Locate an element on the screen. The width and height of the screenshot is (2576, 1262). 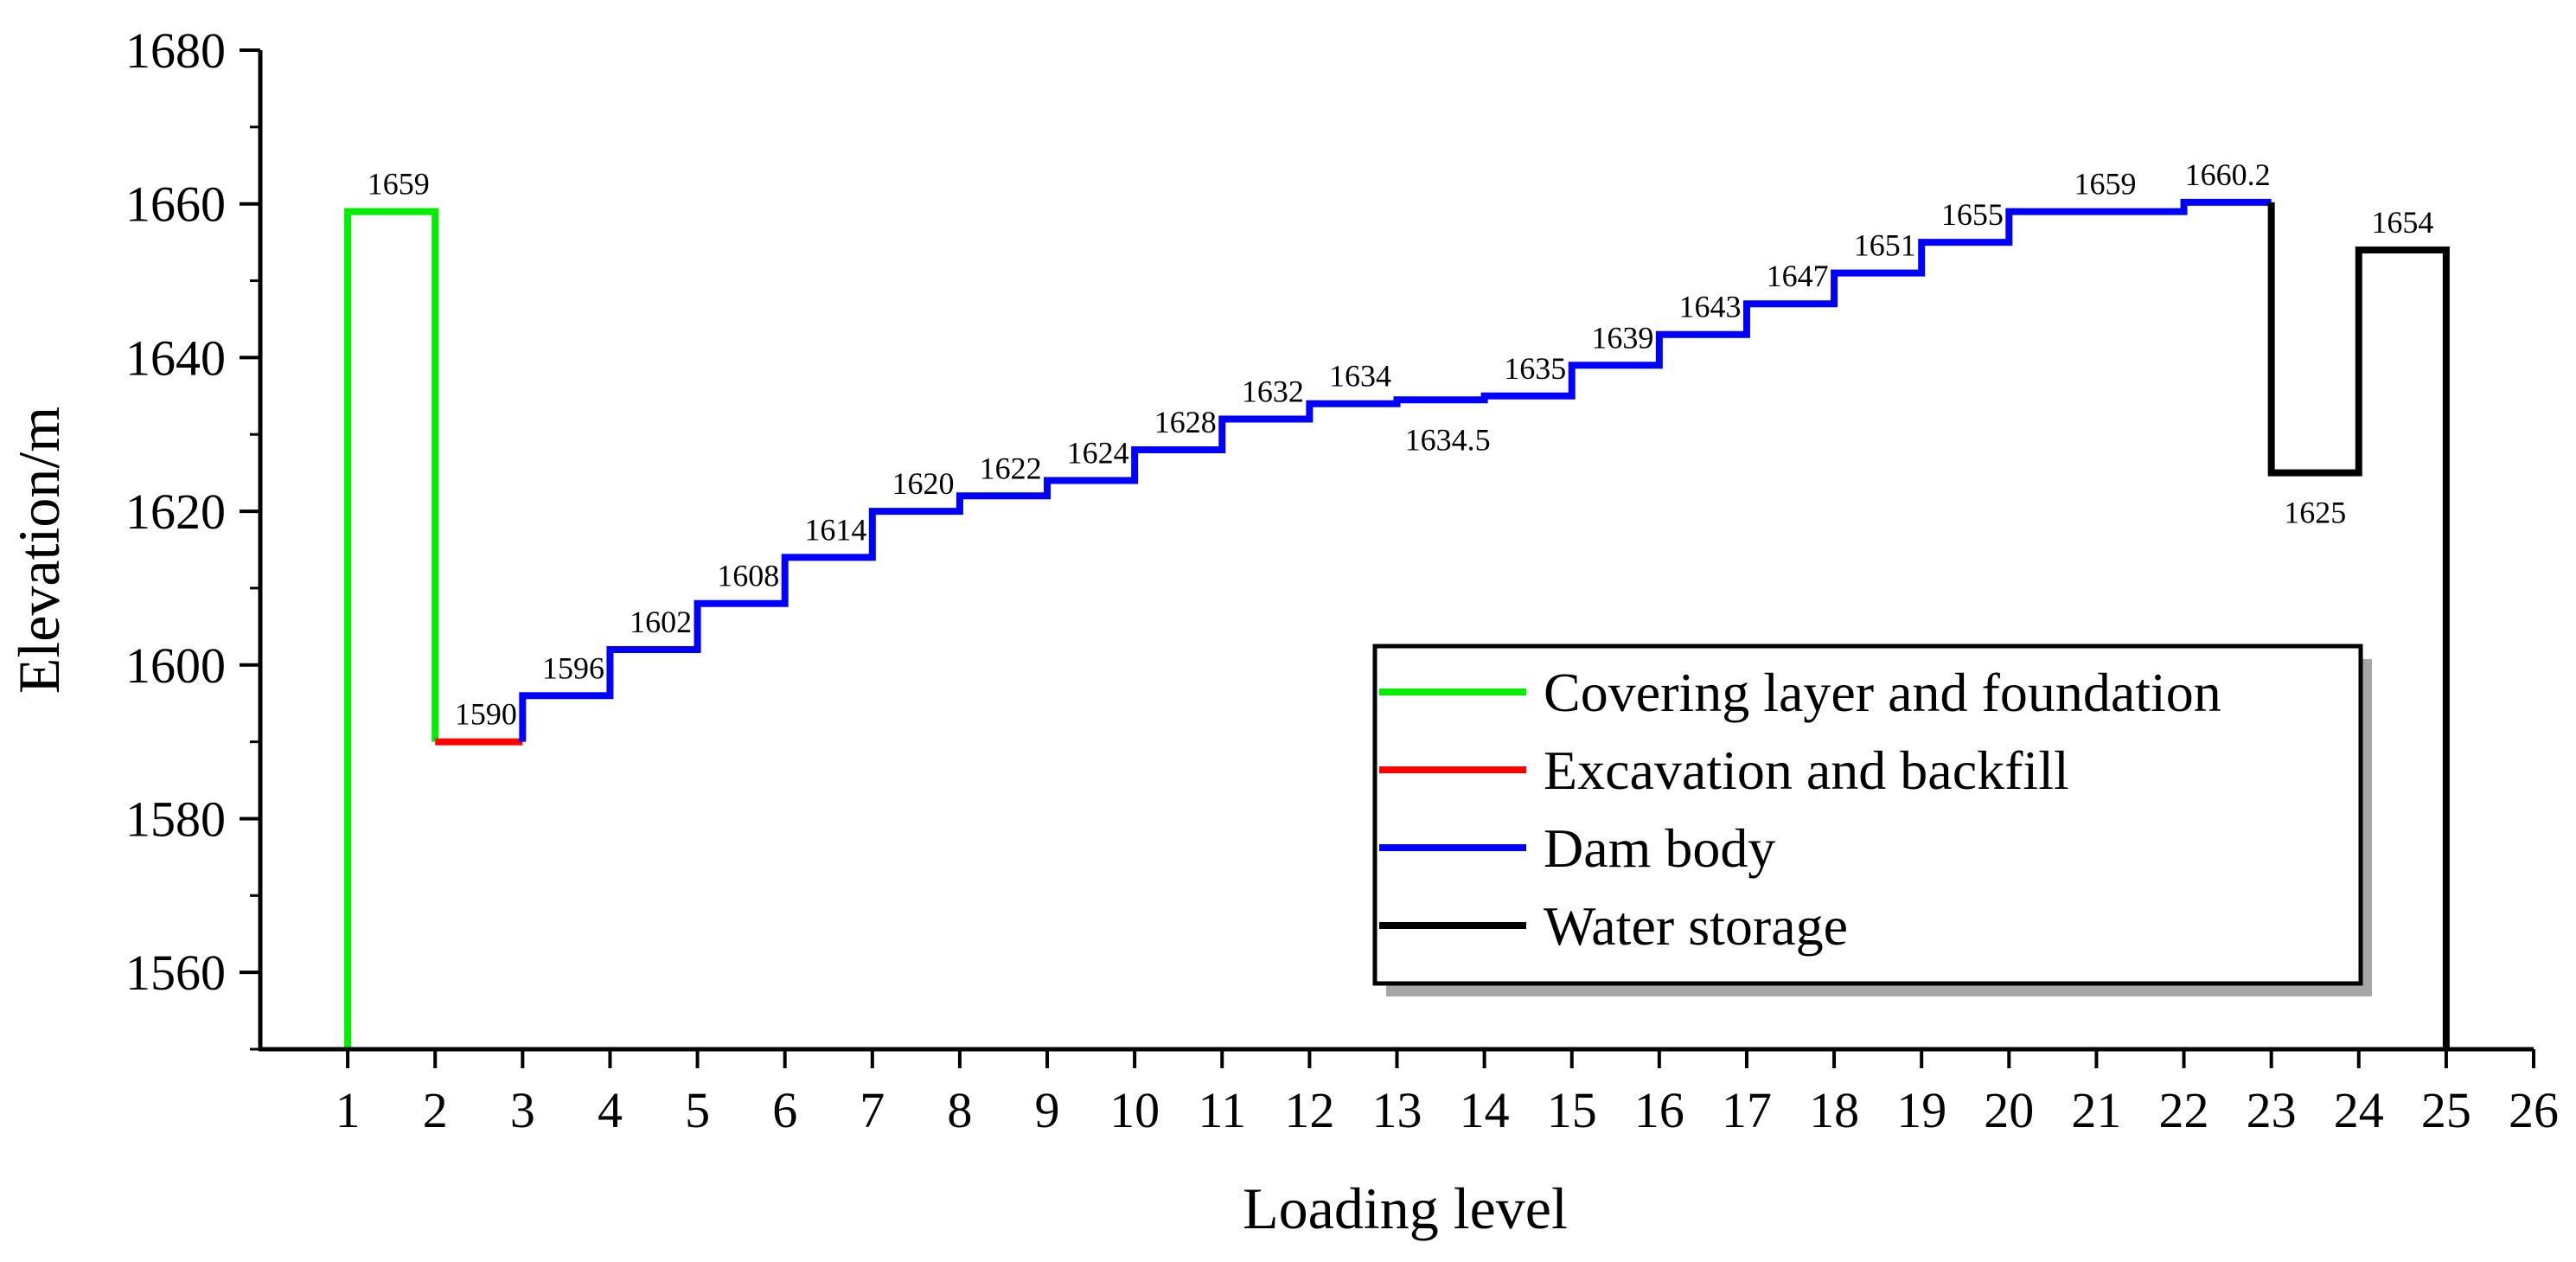
data-label: 1634.5 is located at coordinates (1448, 439).